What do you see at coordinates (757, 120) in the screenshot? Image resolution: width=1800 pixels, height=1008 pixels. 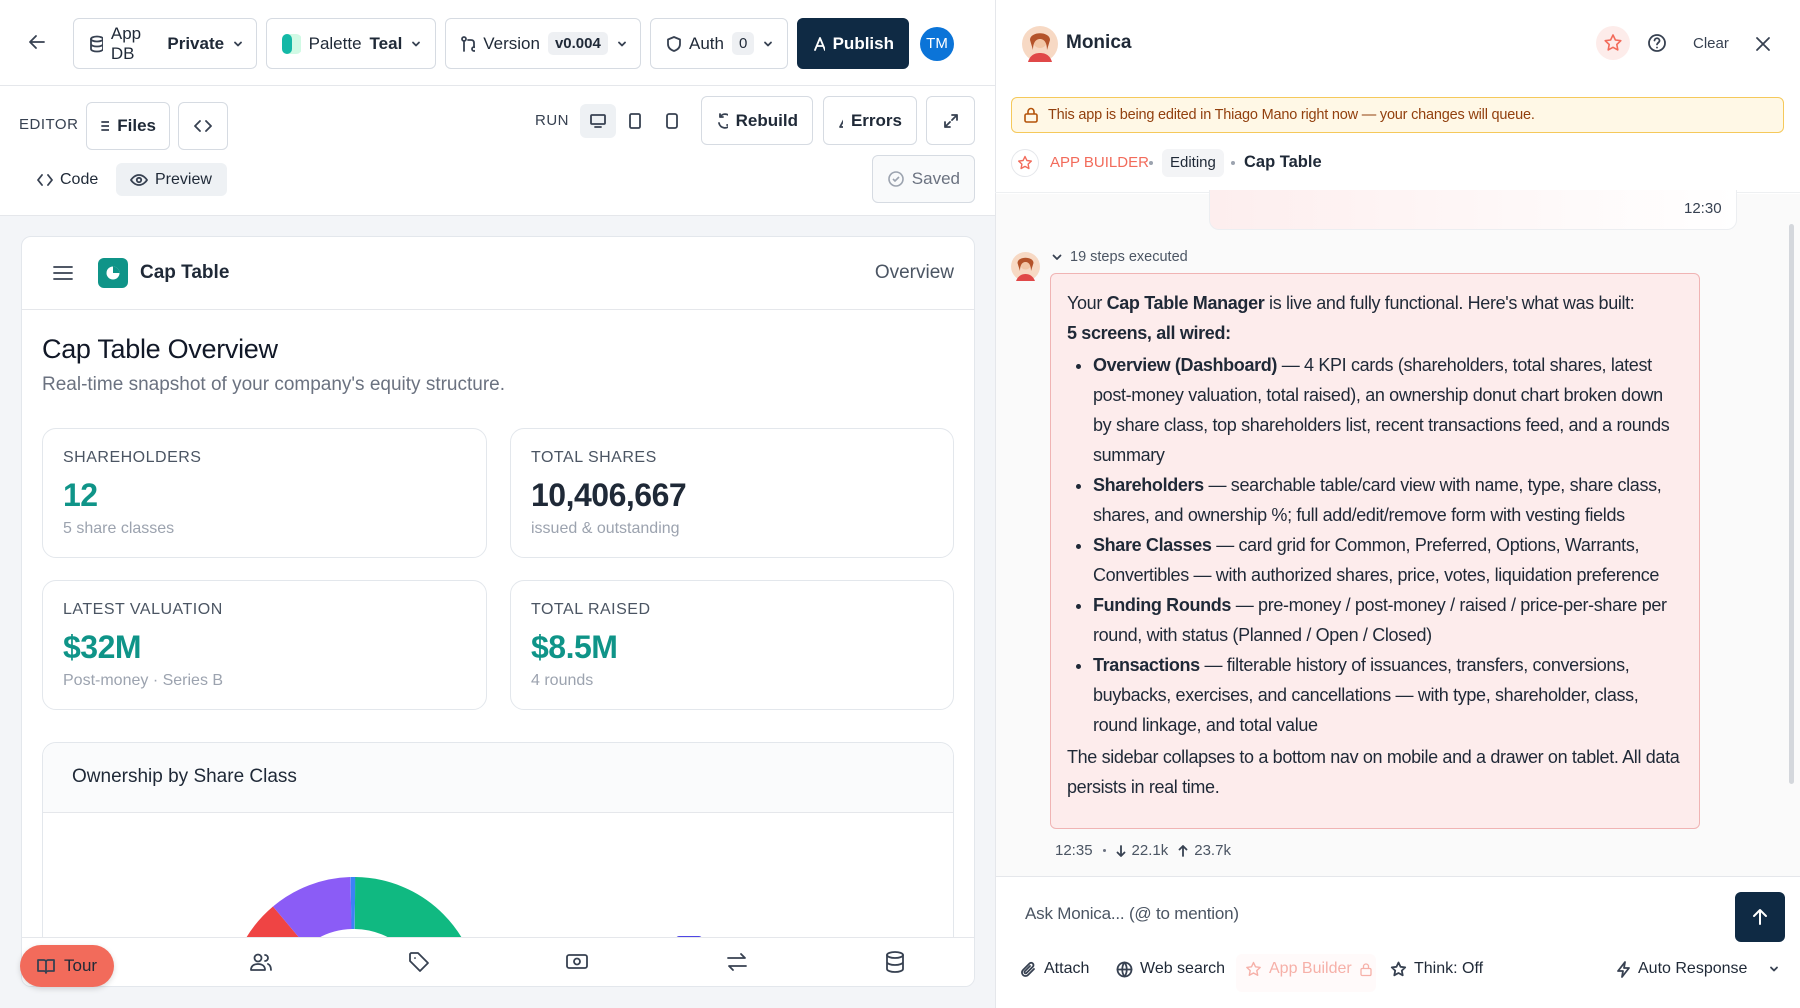 I see `rebuild-button: Rebuild` at bounding box center [757, 120].